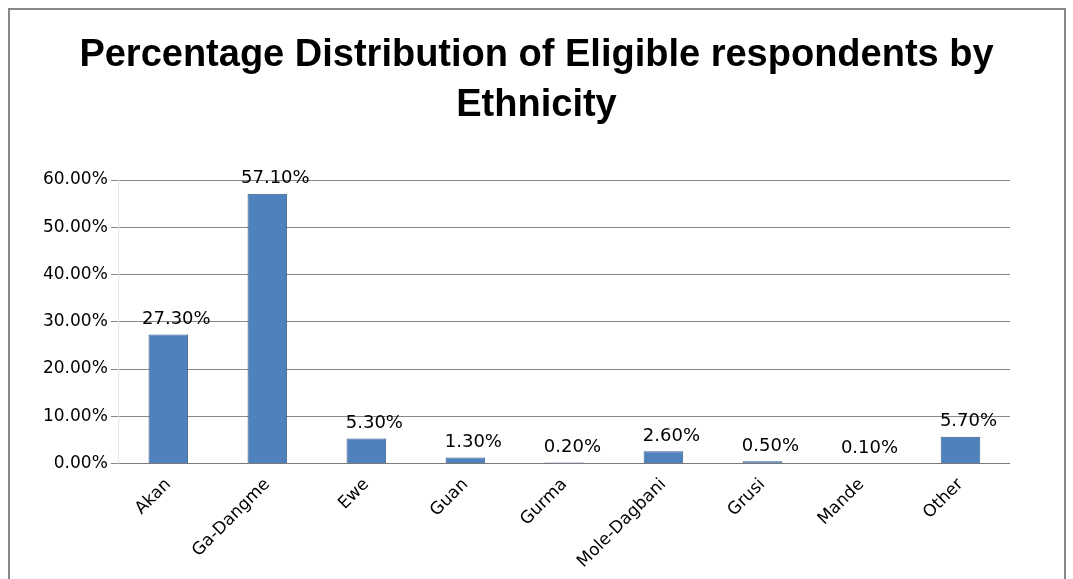 This screenshot has width=1073, height=579. Describe the element at coordinates (75, 272) in the screenshot. I see `y-tick-label: 40.00%` at that location.